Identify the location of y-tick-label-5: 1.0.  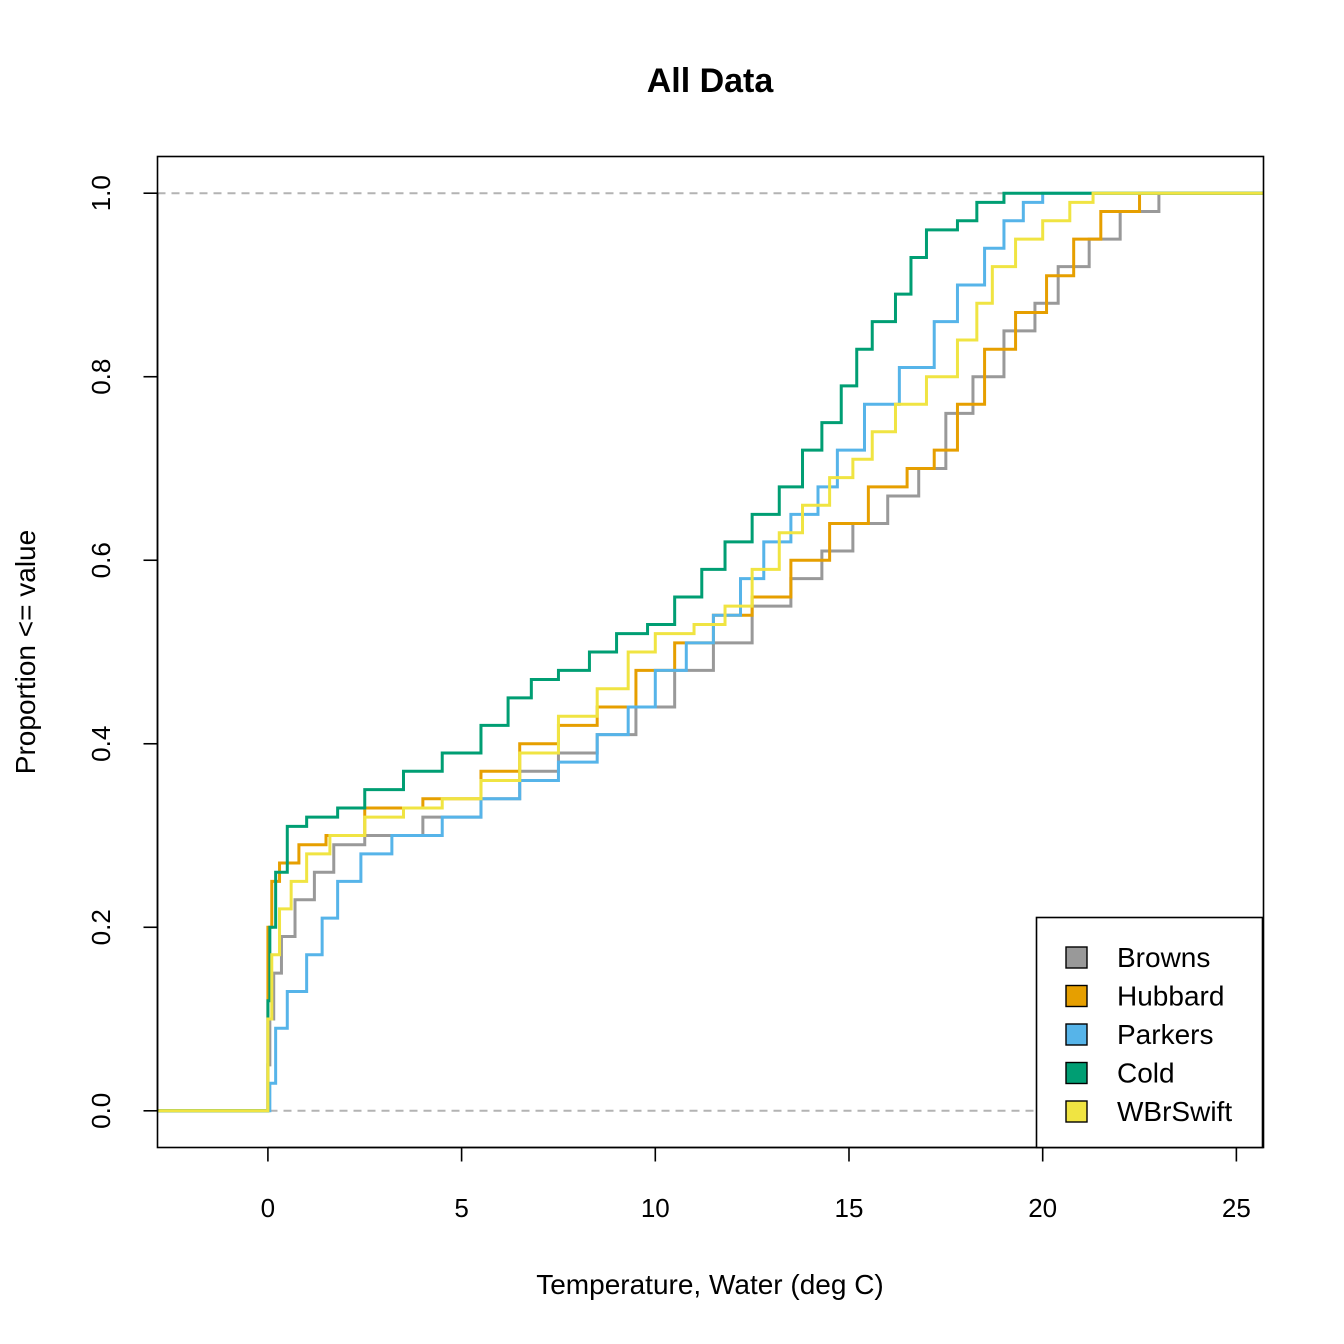
(101, 193).